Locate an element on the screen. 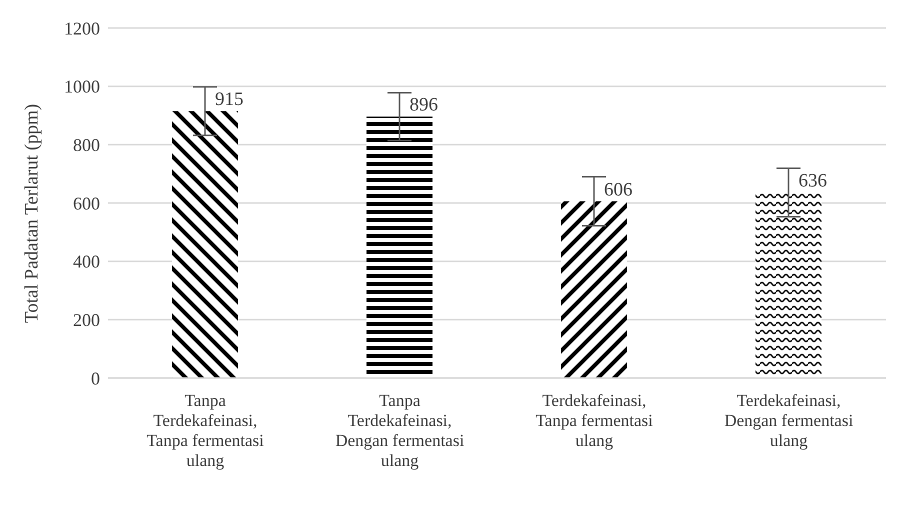 Image resolution: width=904 pixels, height=506 pixels. y-tick-label: 1000 is located at coordinates (82, 86).